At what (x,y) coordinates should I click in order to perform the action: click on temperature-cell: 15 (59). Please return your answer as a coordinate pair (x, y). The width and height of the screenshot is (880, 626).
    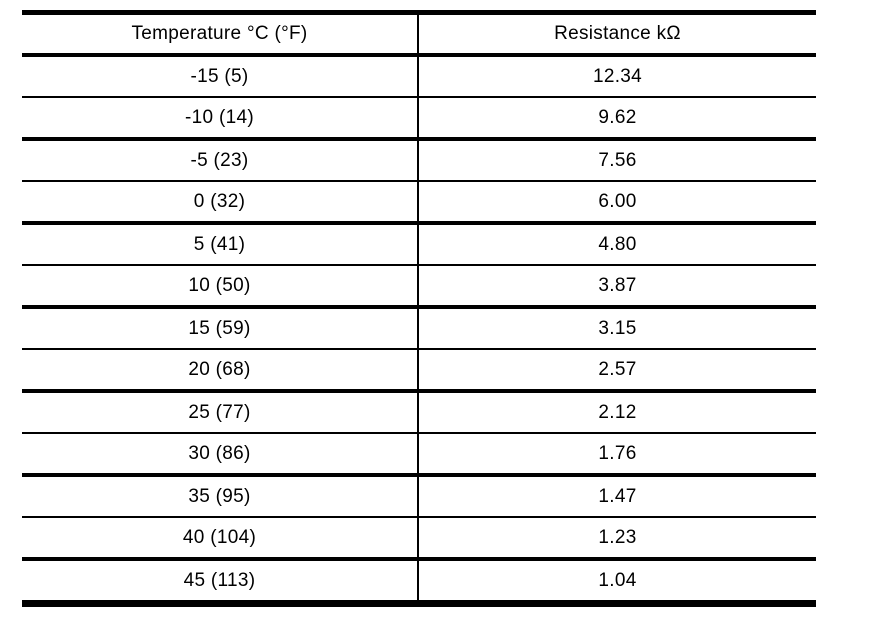
    Looking at the image, I should click on (220, 328).